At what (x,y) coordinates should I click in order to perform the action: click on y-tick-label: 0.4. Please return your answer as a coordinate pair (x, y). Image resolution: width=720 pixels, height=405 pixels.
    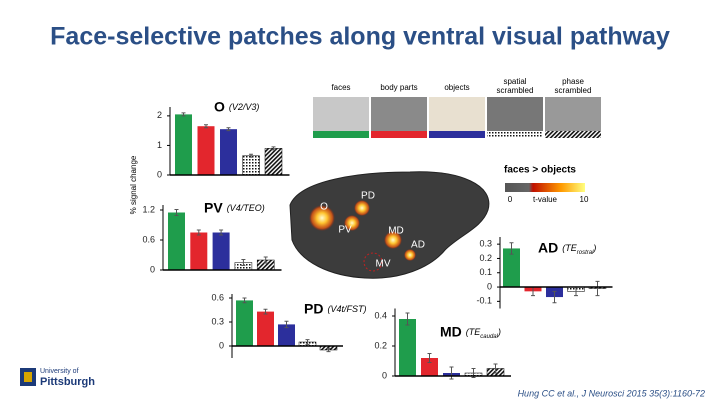
    Looking at the image, I should click on (380, 315).